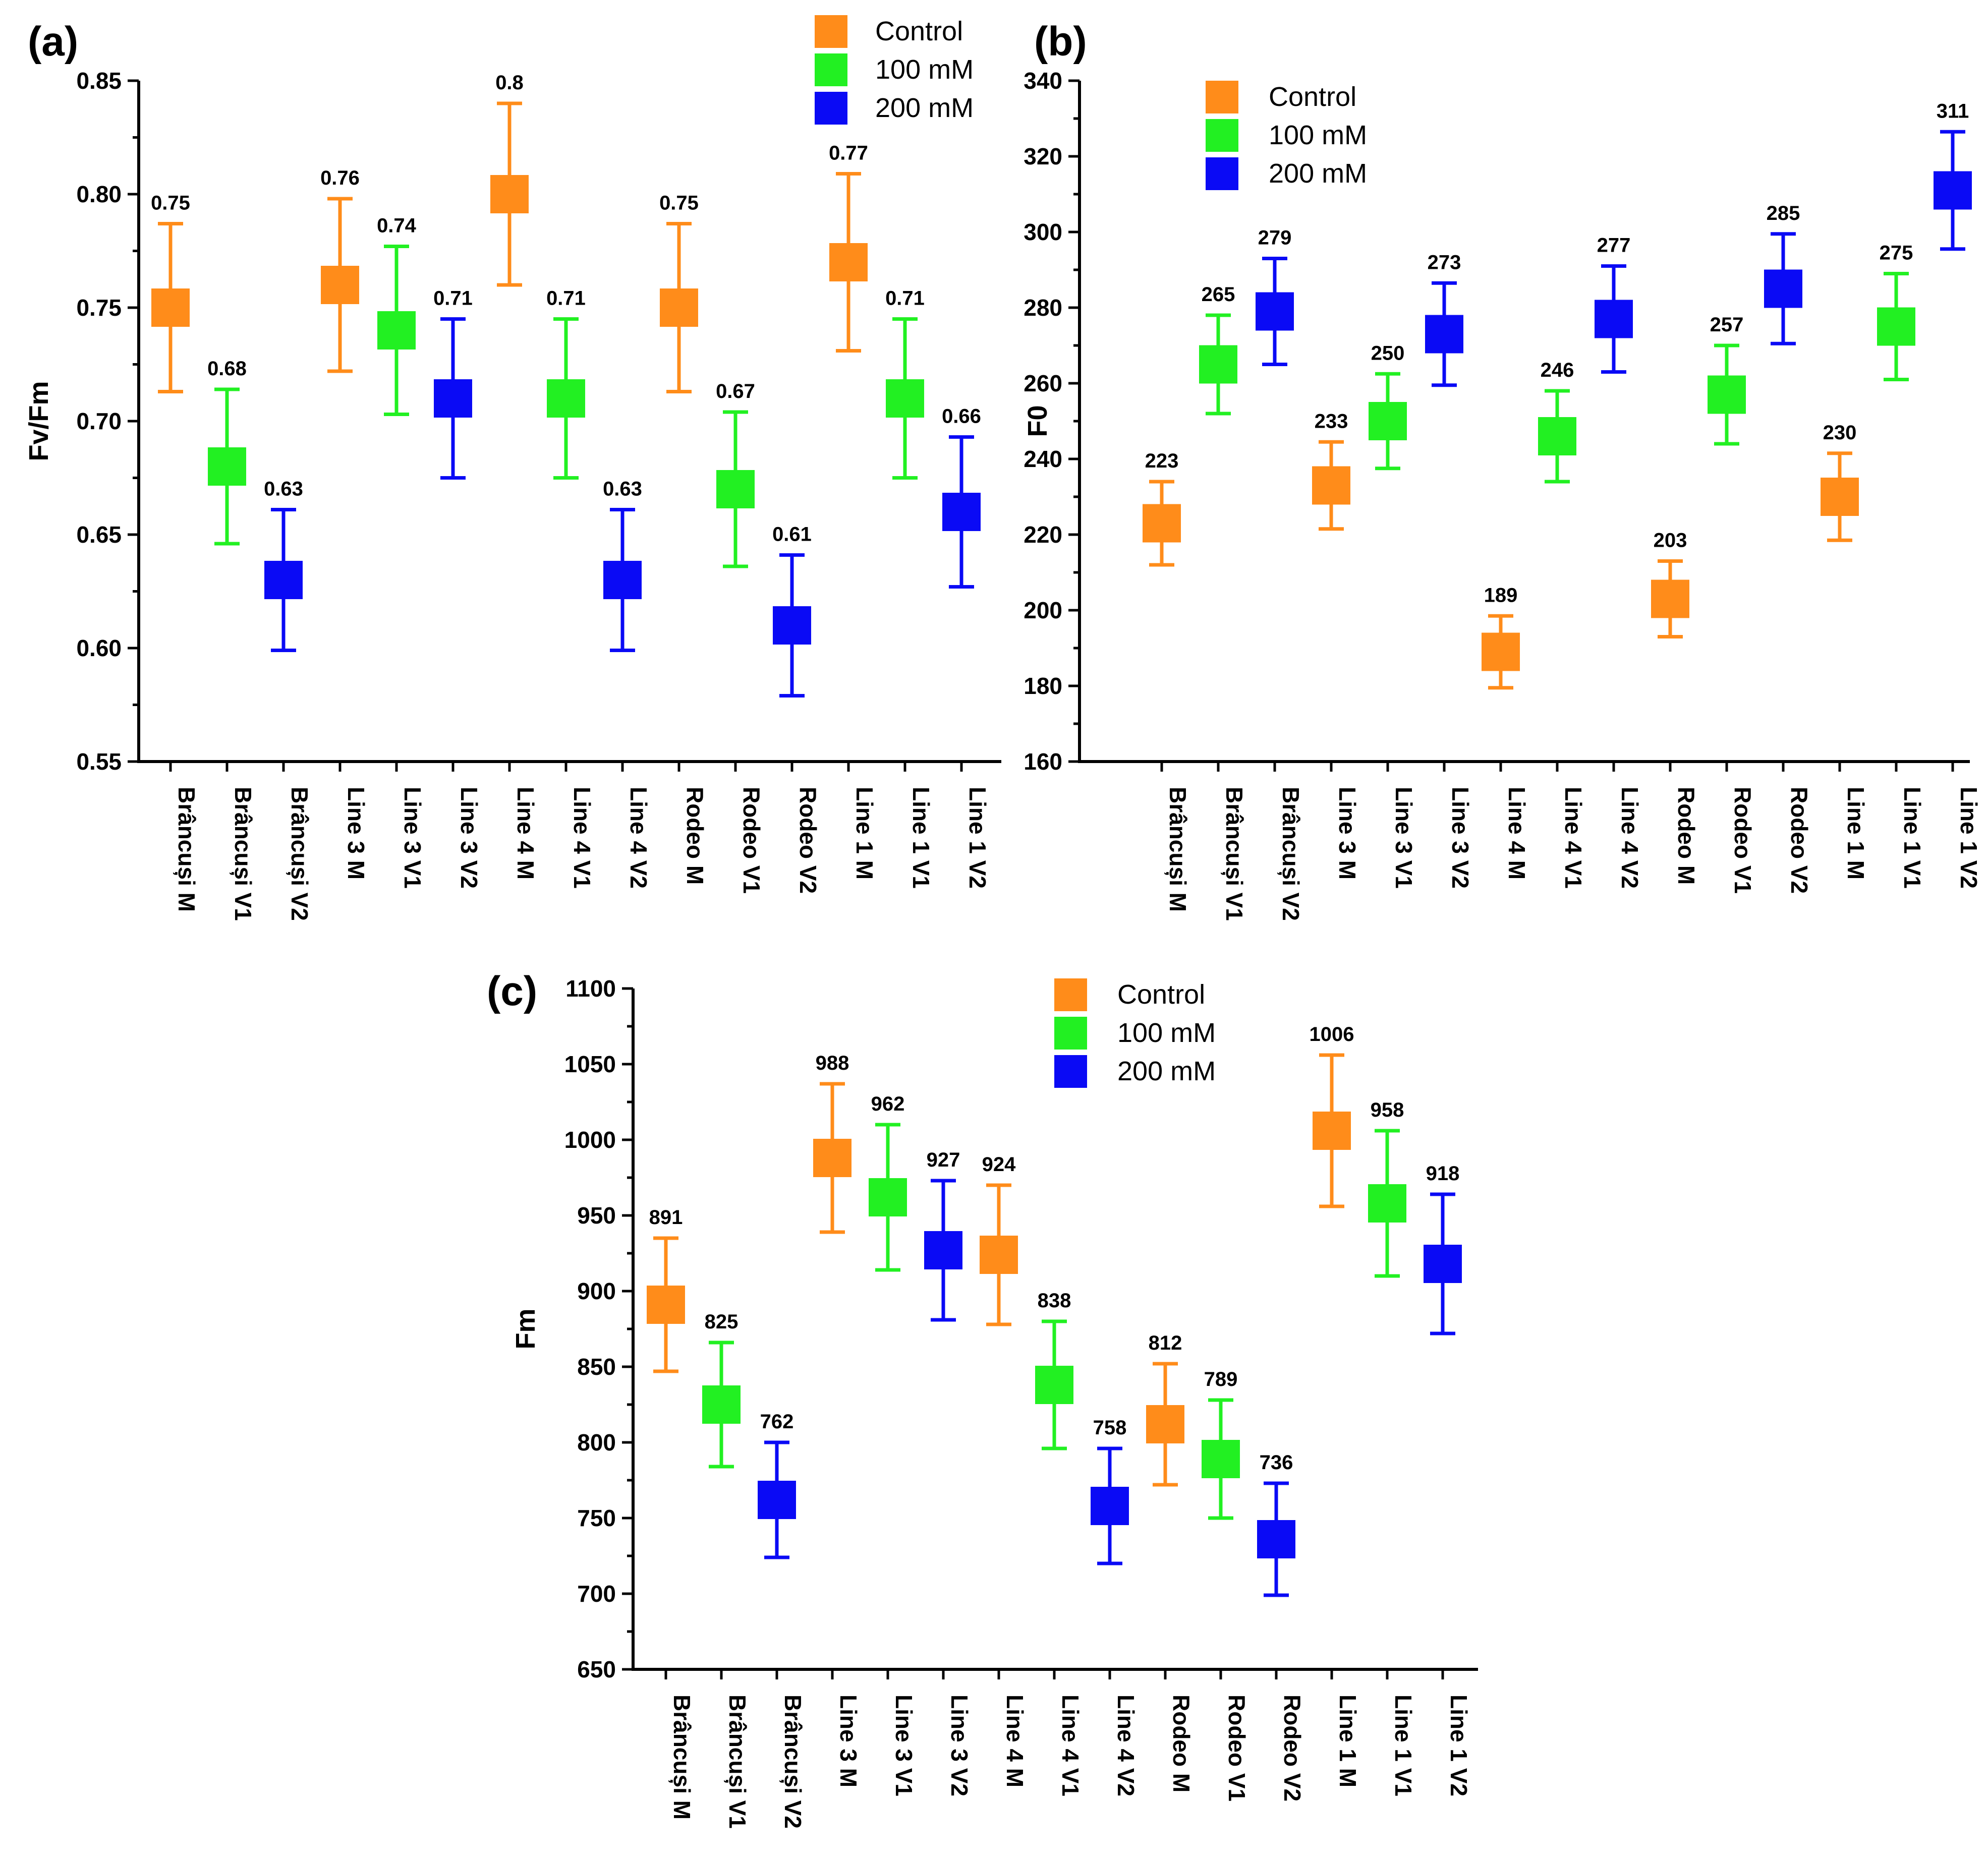  What do you see at coordinates (1177, 849) in the screenshot?
I see `x-tick-label: Brâncuși M` at bounding box center [1177, 849].